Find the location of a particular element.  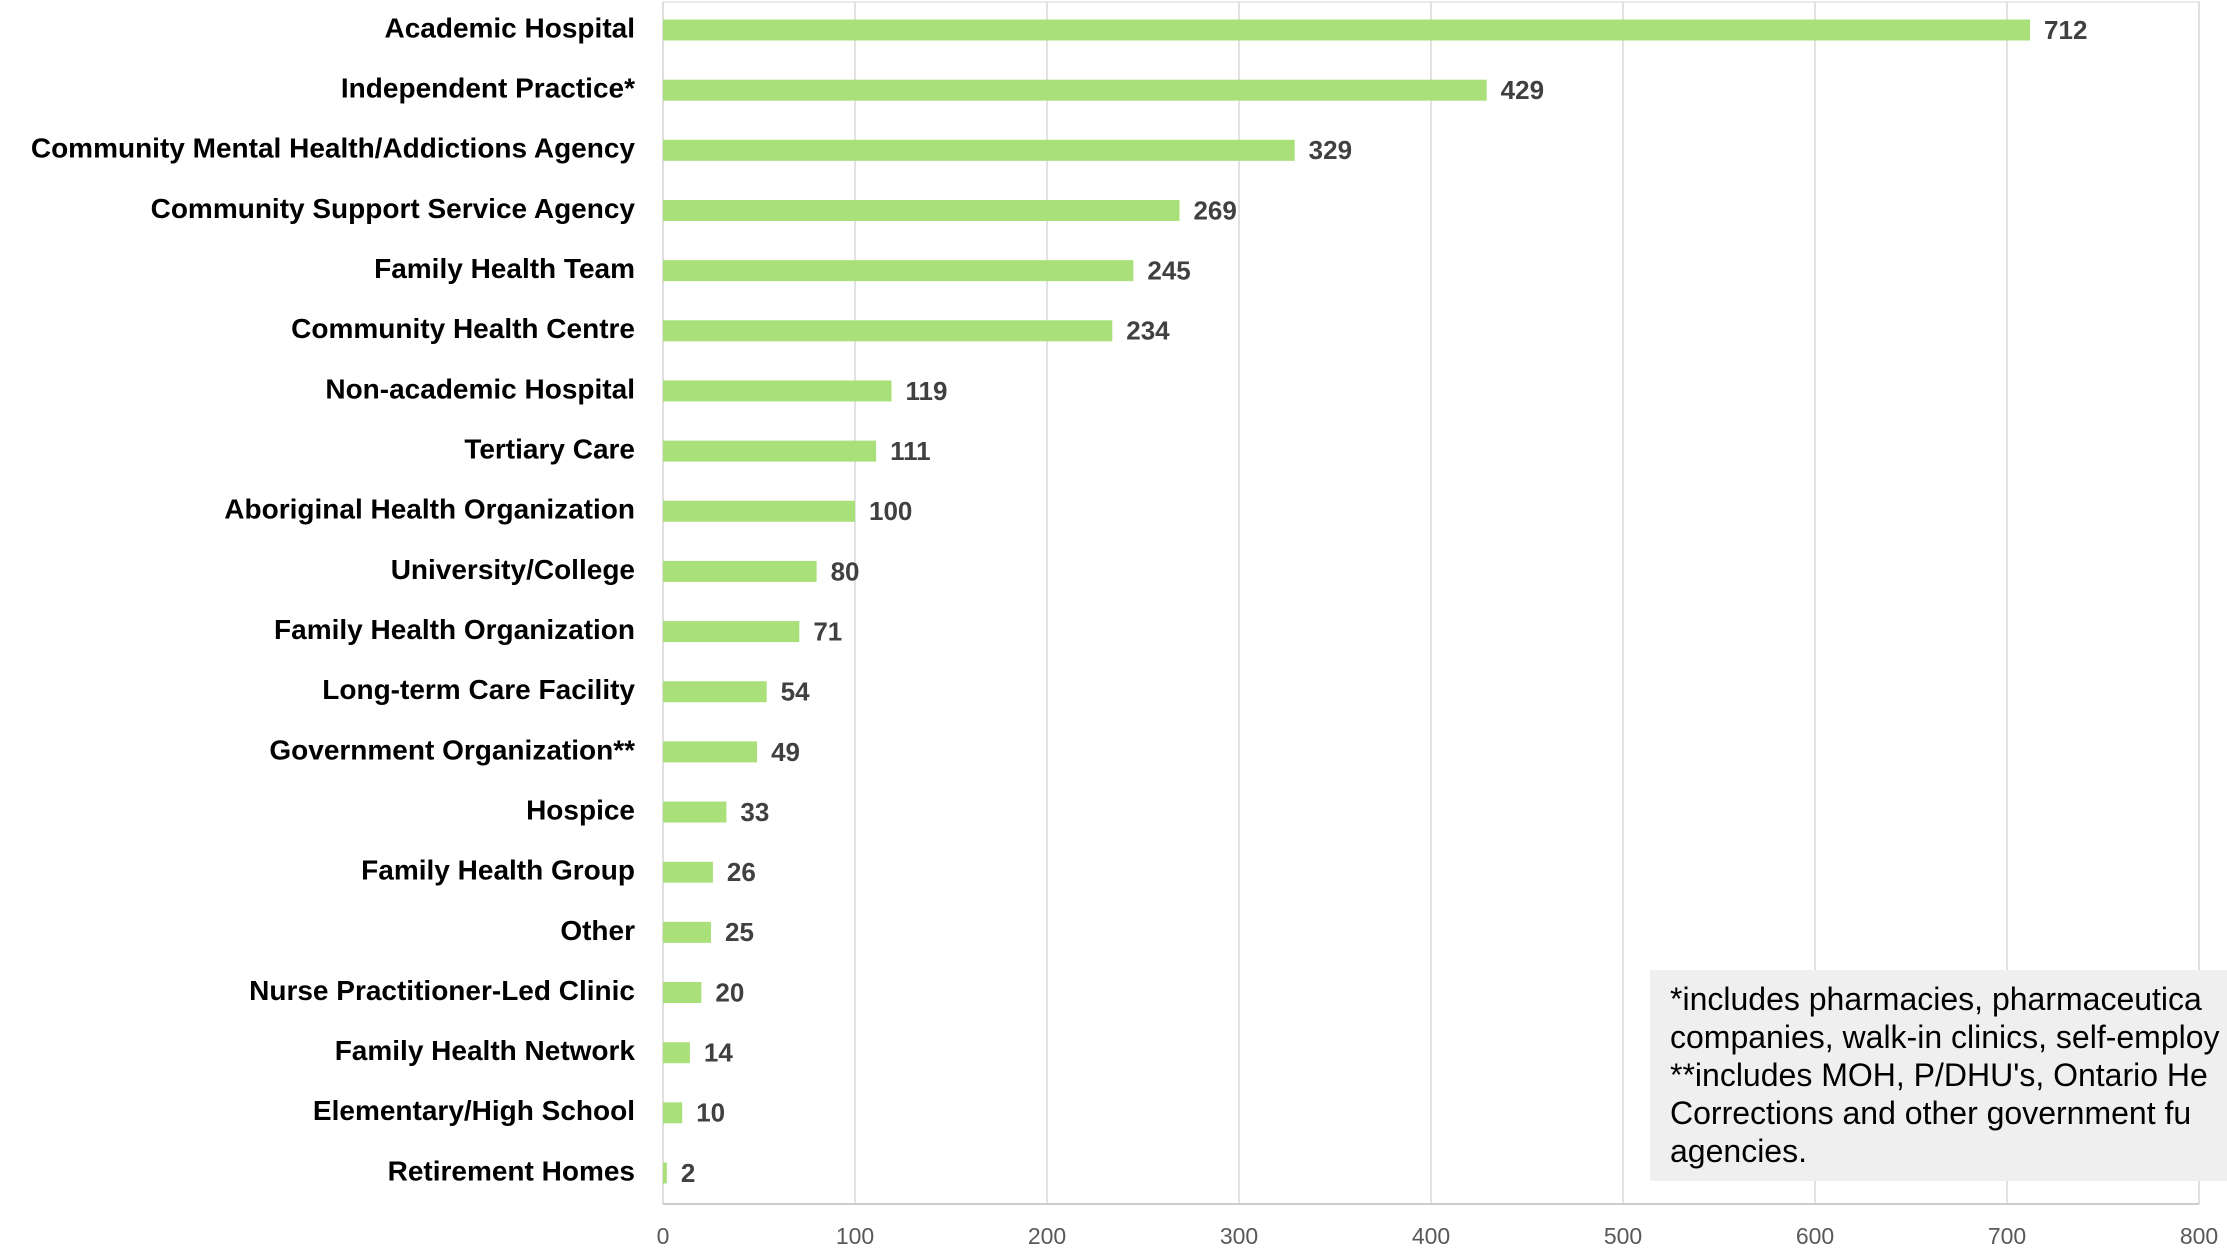

value-label: 33 is located at coordinates (754, 812).